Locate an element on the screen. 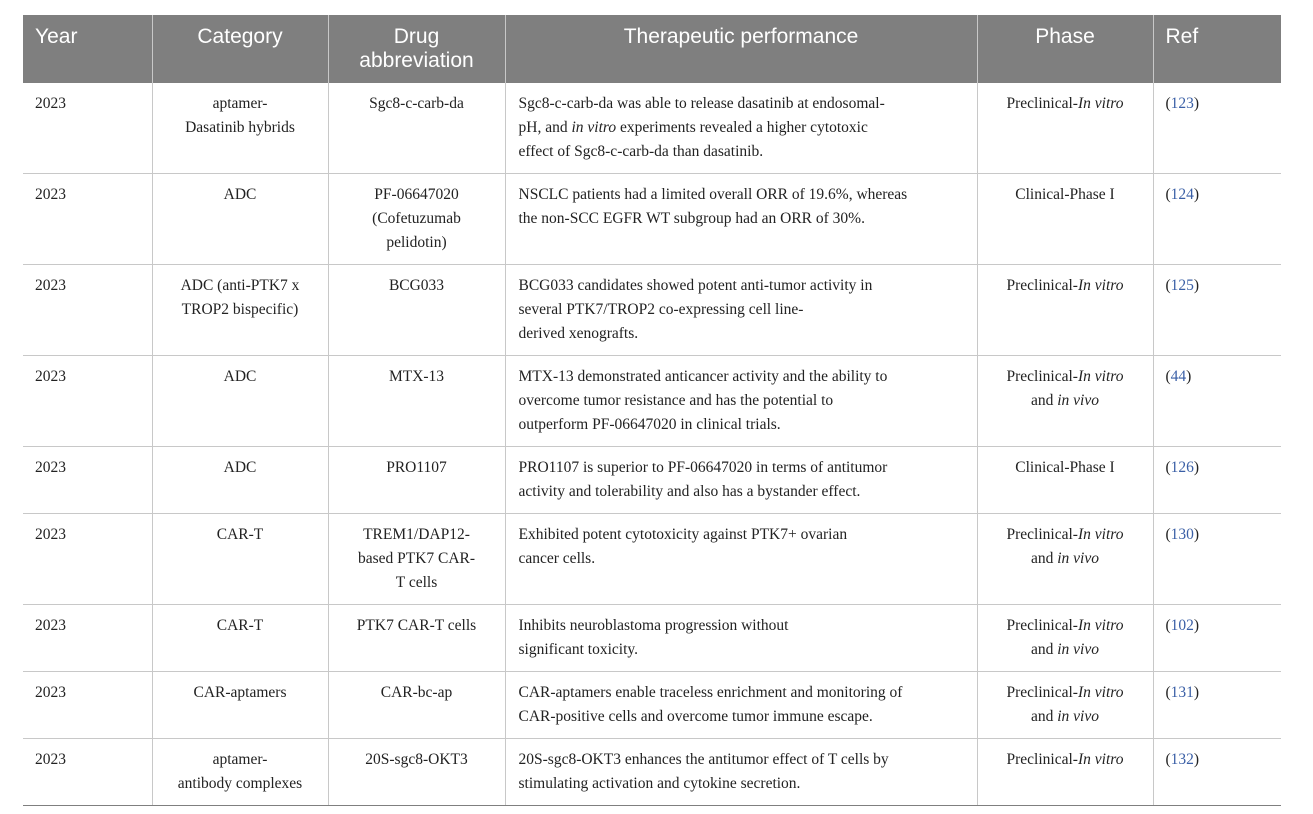  cell-phase: Clinical-Phase I is located at coordinates (1065, 219).